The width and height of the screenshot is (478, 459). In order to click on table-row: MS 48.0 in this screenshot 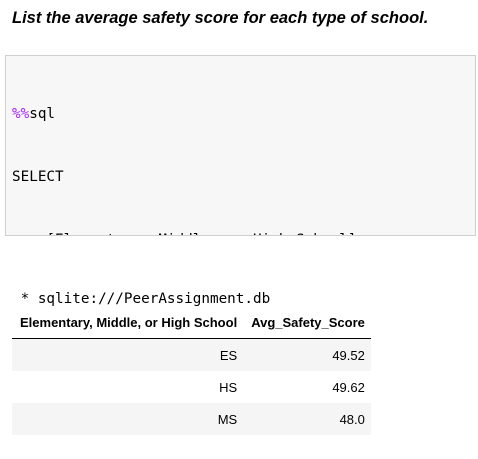, I will do `click(191, 419)`.